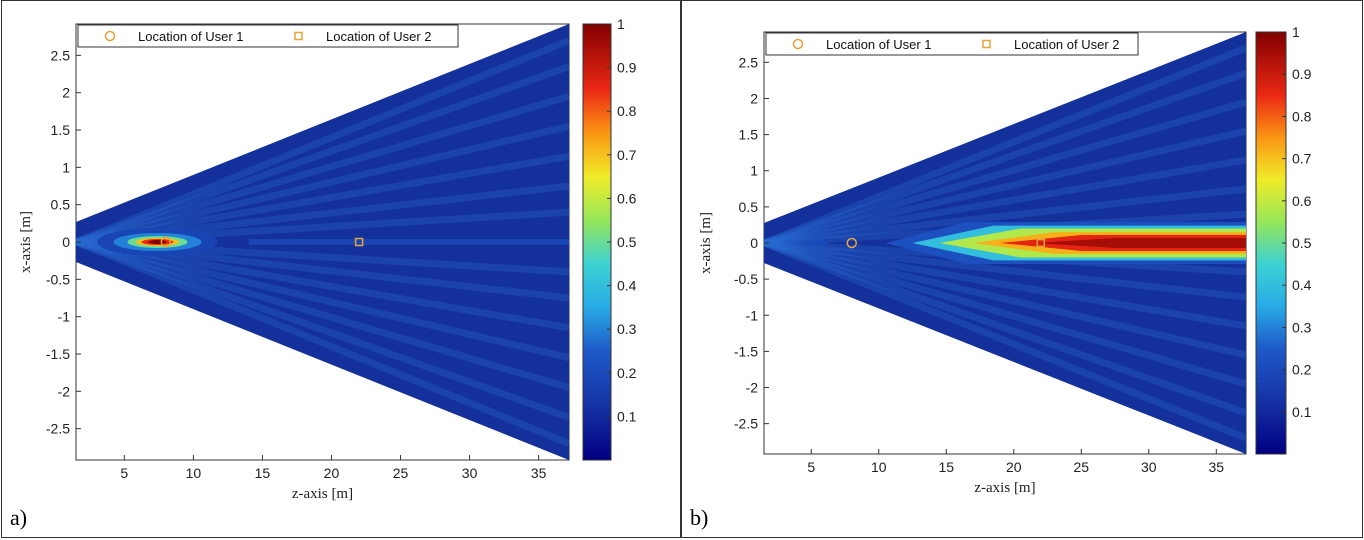 This screenshot has height=540, width=1364. What do you see at coordinates (754, 171) in the screenshot?
I see `y-tick-label: 1` at bounding box center [754, 171].